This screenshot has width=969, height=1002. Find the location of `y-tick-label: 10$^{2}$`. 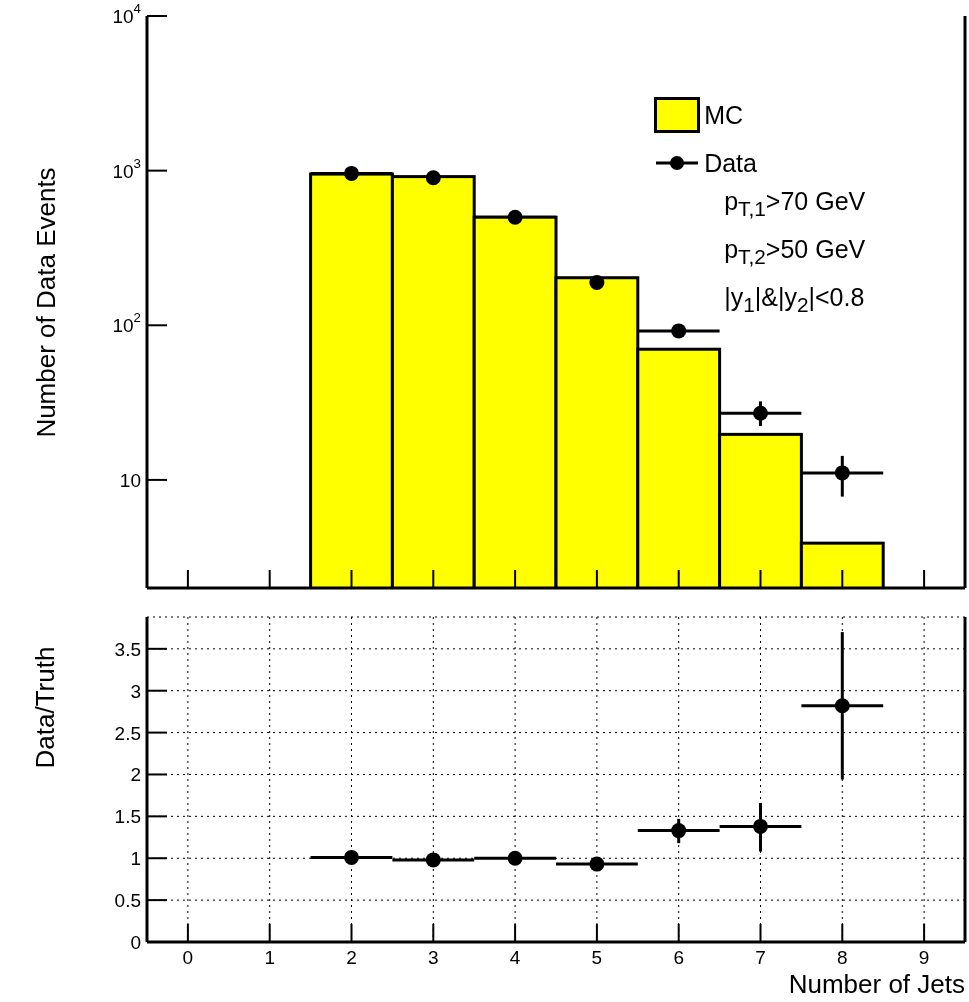

y-tick-label: 10$^{2}$ is located at coordinates (126, 323).